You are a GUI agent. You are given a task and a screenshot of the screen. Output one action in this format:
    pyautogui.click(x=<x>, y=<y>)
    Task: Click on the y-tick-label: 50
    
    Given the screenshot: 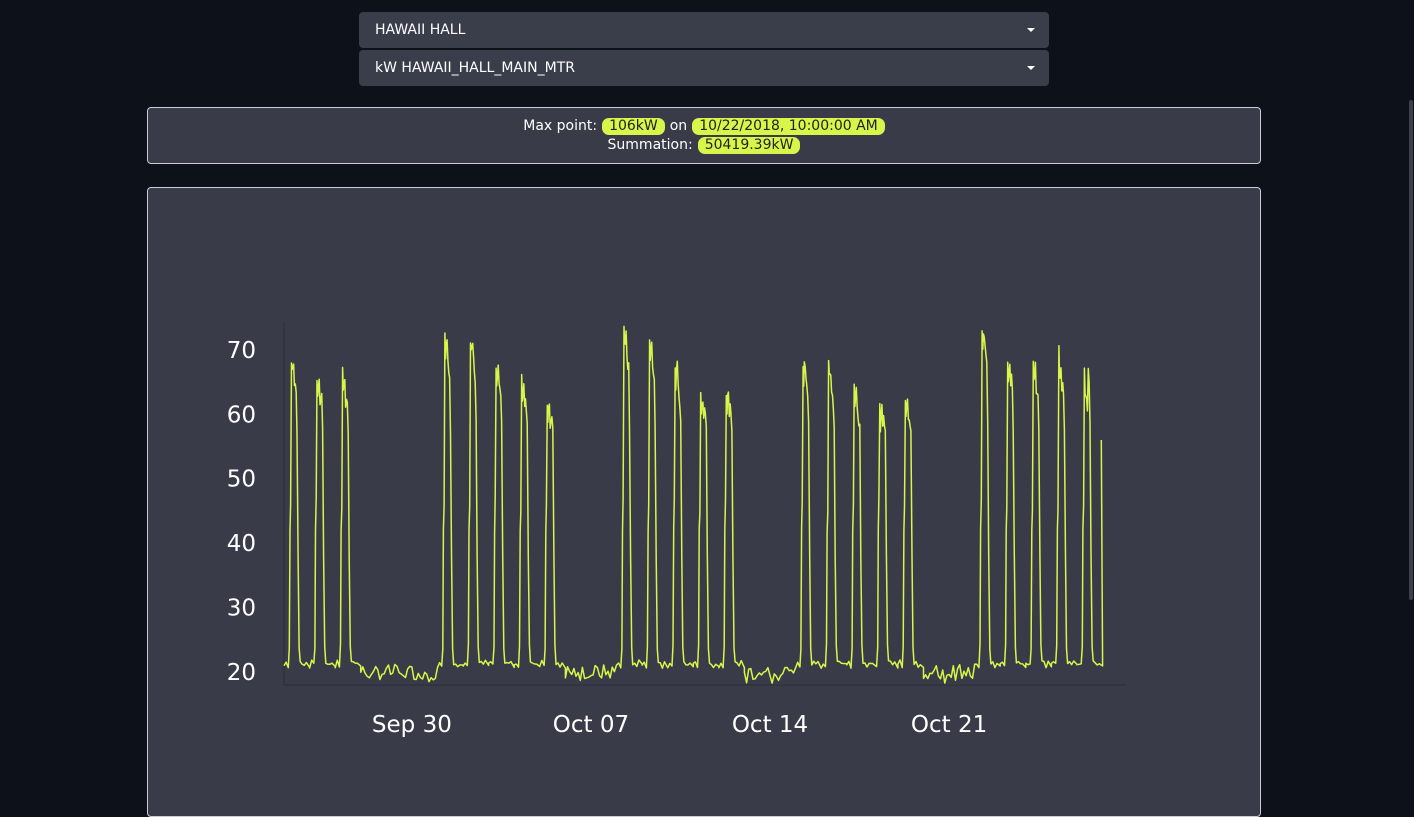 What is the action you would take?
    pyautogui.click(x=241, y=480)
    